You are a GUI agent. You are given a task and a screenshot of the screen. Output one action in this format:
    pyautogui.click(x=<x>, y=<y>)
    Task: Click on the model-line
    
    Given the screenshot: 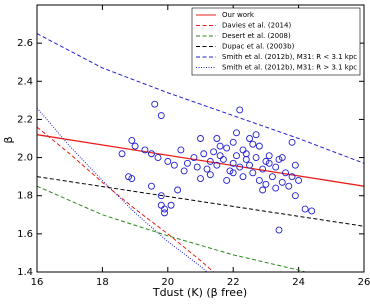 What is the action you would take?
    pyautogui.click(x=200, y=201)
    